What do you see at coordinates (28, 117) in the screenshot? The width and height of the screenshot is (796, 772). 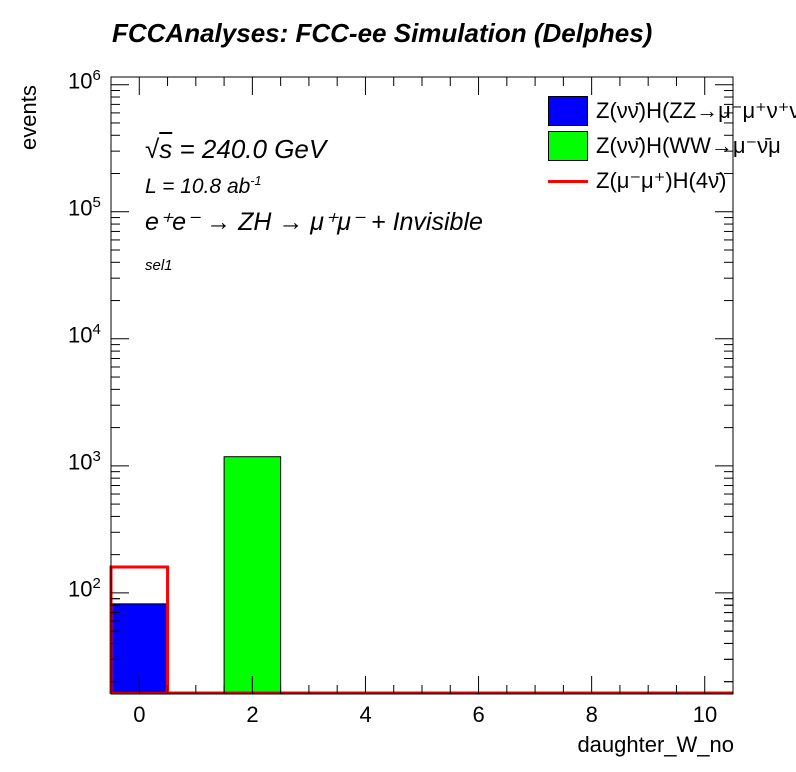 I see `y-axis-label: events` at bounding box center [28, 117].